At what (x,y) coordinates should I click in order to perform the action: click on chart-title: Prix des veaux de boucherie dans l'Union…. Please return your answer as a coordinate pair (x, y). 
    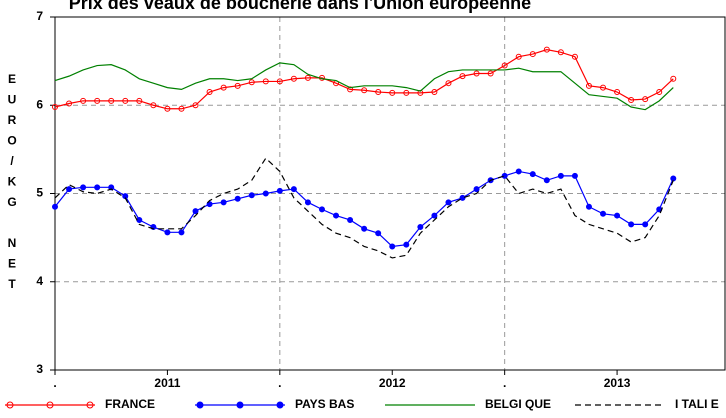
    Looking at the image, I should click on (300, 6).